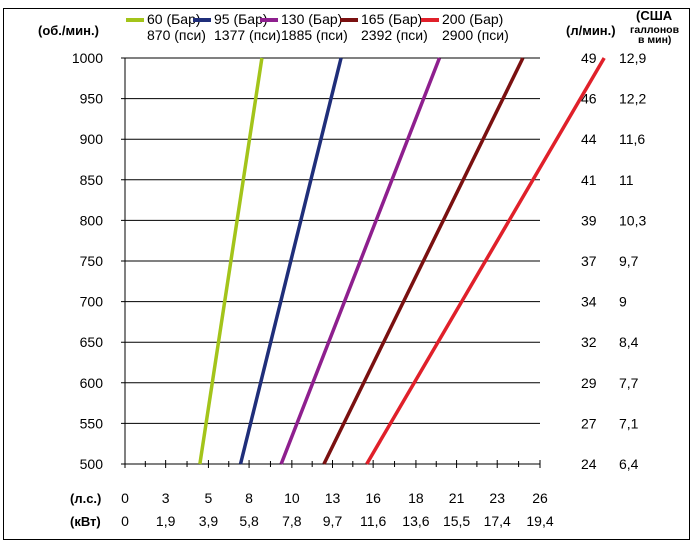  Describe the element at coordinates (333, 498) in the screenshot. I see `x-hp-tick-label: 13` at that location.